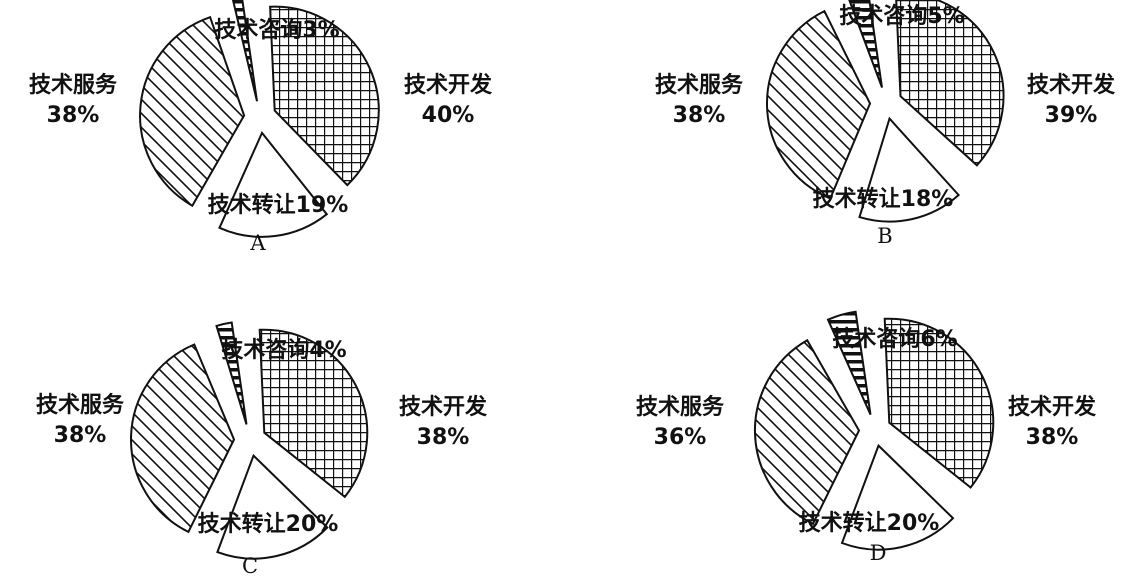 The width and height of the screenshot is (1147, 581). I want to click on label-zixun-c: 技术咨询4%, so click(283, 350).